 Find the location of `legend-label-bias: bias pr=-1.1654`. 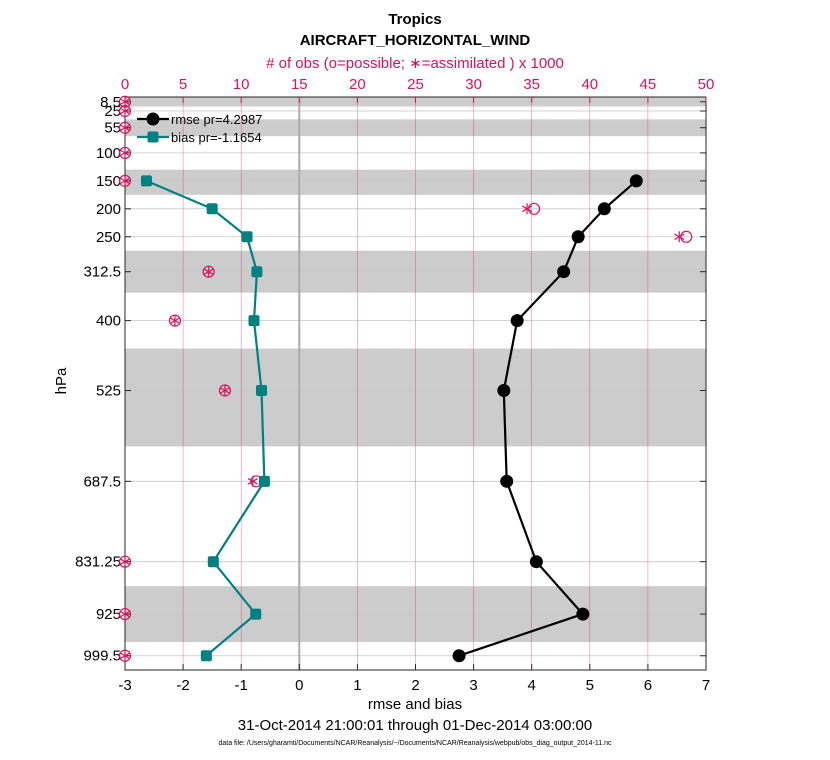

legend-label-bias: bias pr=-1.1654 is located at coordinates (216, 137).